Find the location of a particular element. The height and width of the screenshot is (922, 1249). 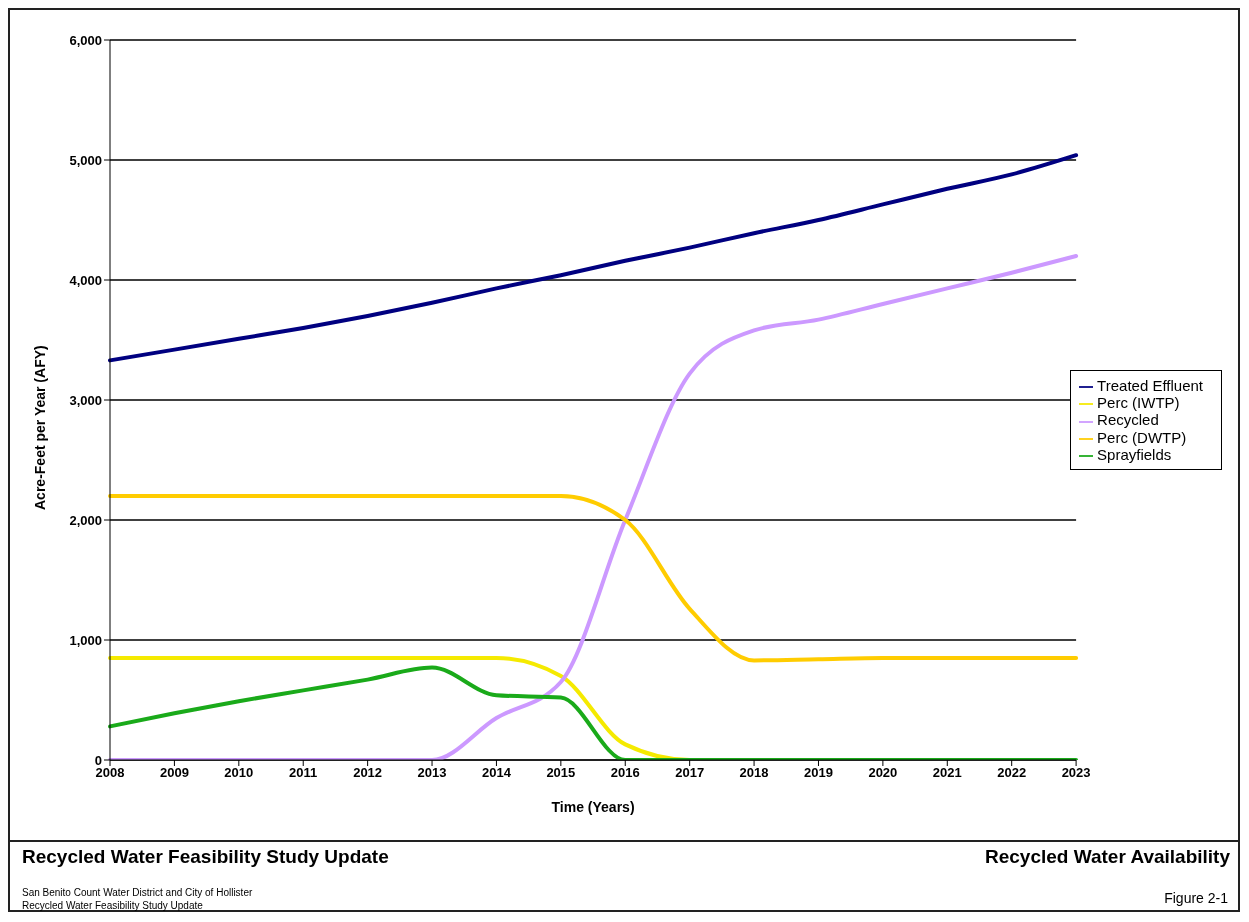

legend-label: Perc (IWTP) is located at coordinates (1138, 403).